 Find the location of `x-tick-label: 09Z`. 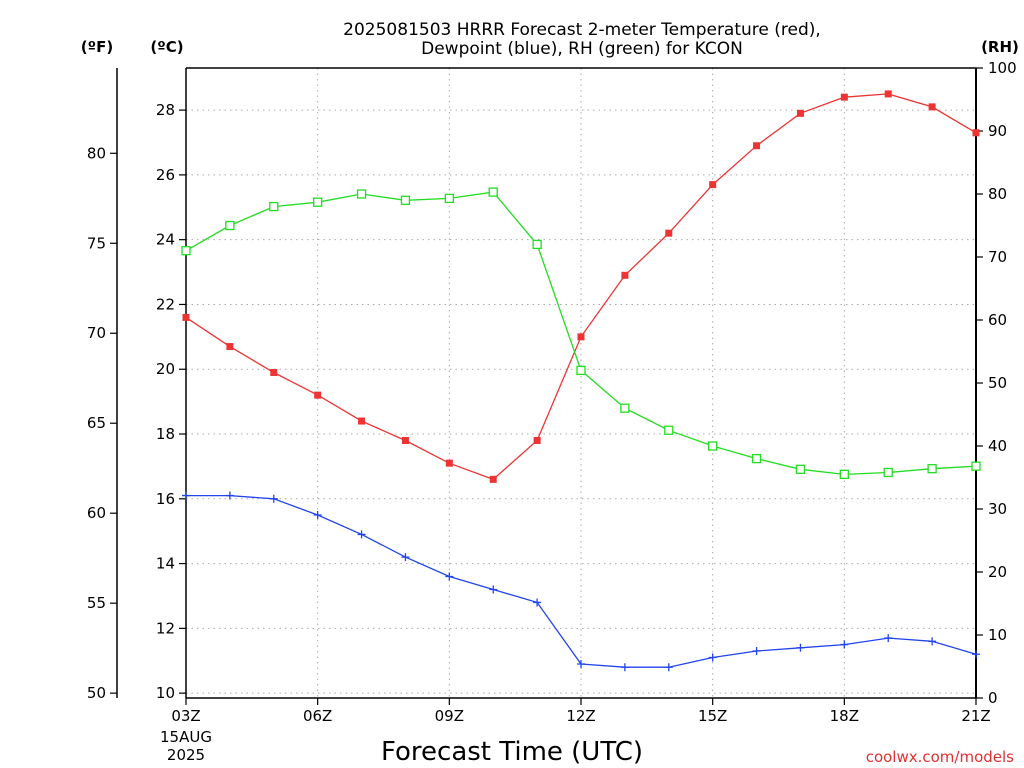

x-tick-label: 09Z is located at coordinates (449, 716).